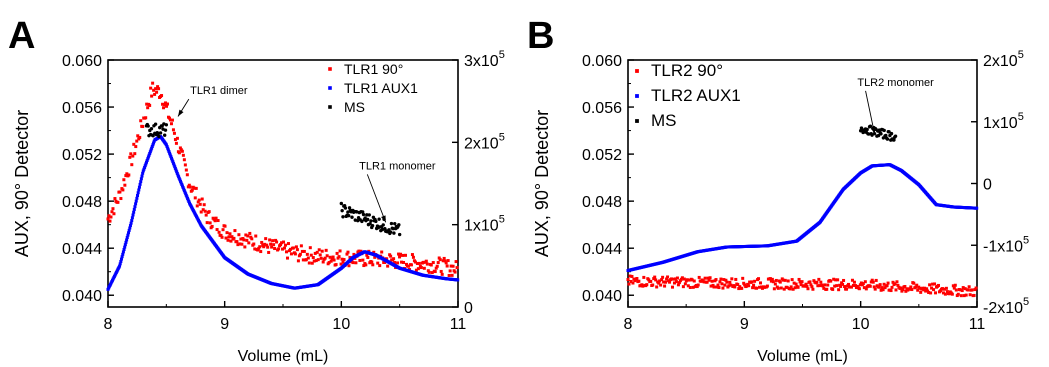 The width and height of the screenshot is (1049, 367). I want to click on annotation-arrowhead, so click(383, 219).